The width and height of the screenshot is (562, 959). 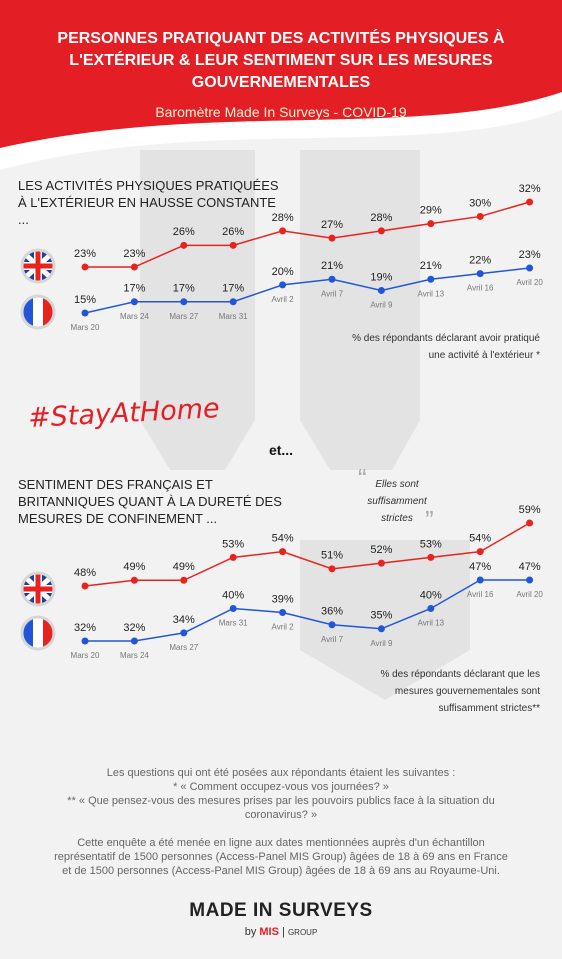 What do you see at coordinates (332, 639) in the screenshot?
I see `x-tick-label: Avril 7` at bounding box center [332, 639].